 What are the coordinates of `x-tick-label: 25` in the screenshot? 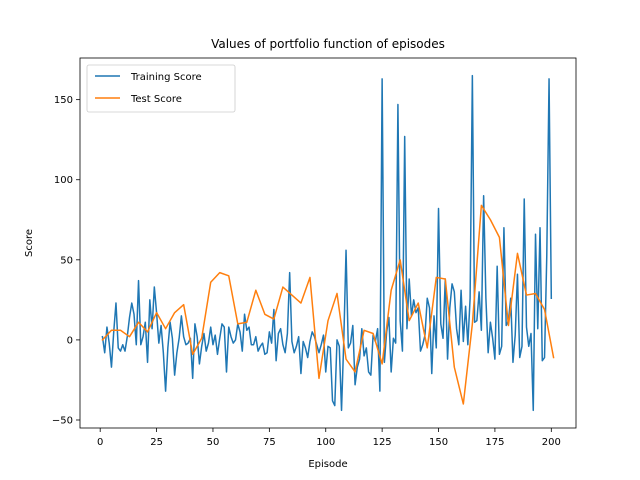 It's located at (156, 442).